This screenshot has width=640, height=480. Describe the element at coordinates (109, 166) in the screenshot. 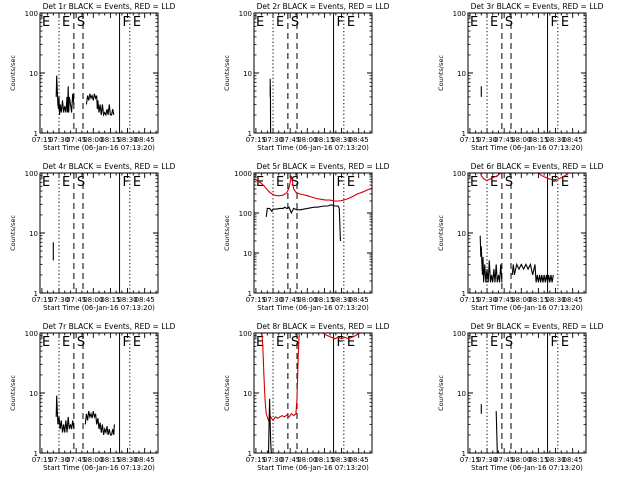

I see `chart-title: Det 4r BLACK = Events, RED = LLD` at that location.